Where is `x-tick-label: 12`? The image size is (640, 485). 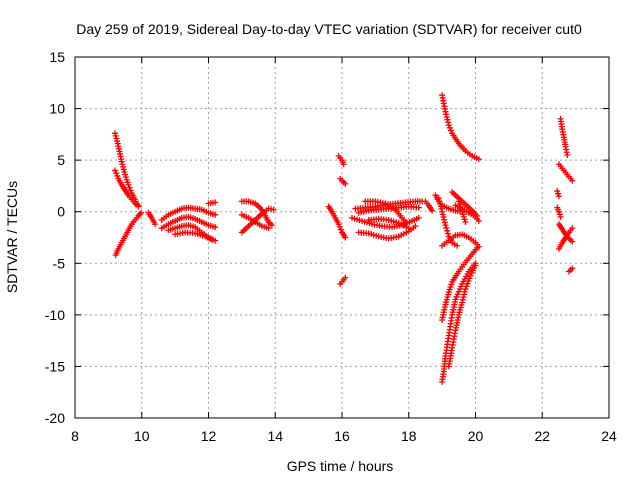 x-tick-label: 12 is located at coordinates (209, 436).